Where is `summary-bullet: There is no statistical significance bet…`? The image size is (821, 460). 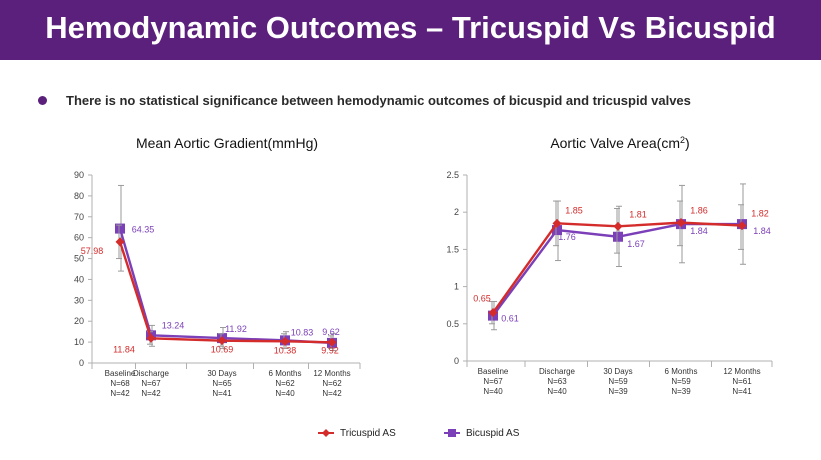
summary-bullet: There is no statistical significance bet… is located at coordinates (378, 100).